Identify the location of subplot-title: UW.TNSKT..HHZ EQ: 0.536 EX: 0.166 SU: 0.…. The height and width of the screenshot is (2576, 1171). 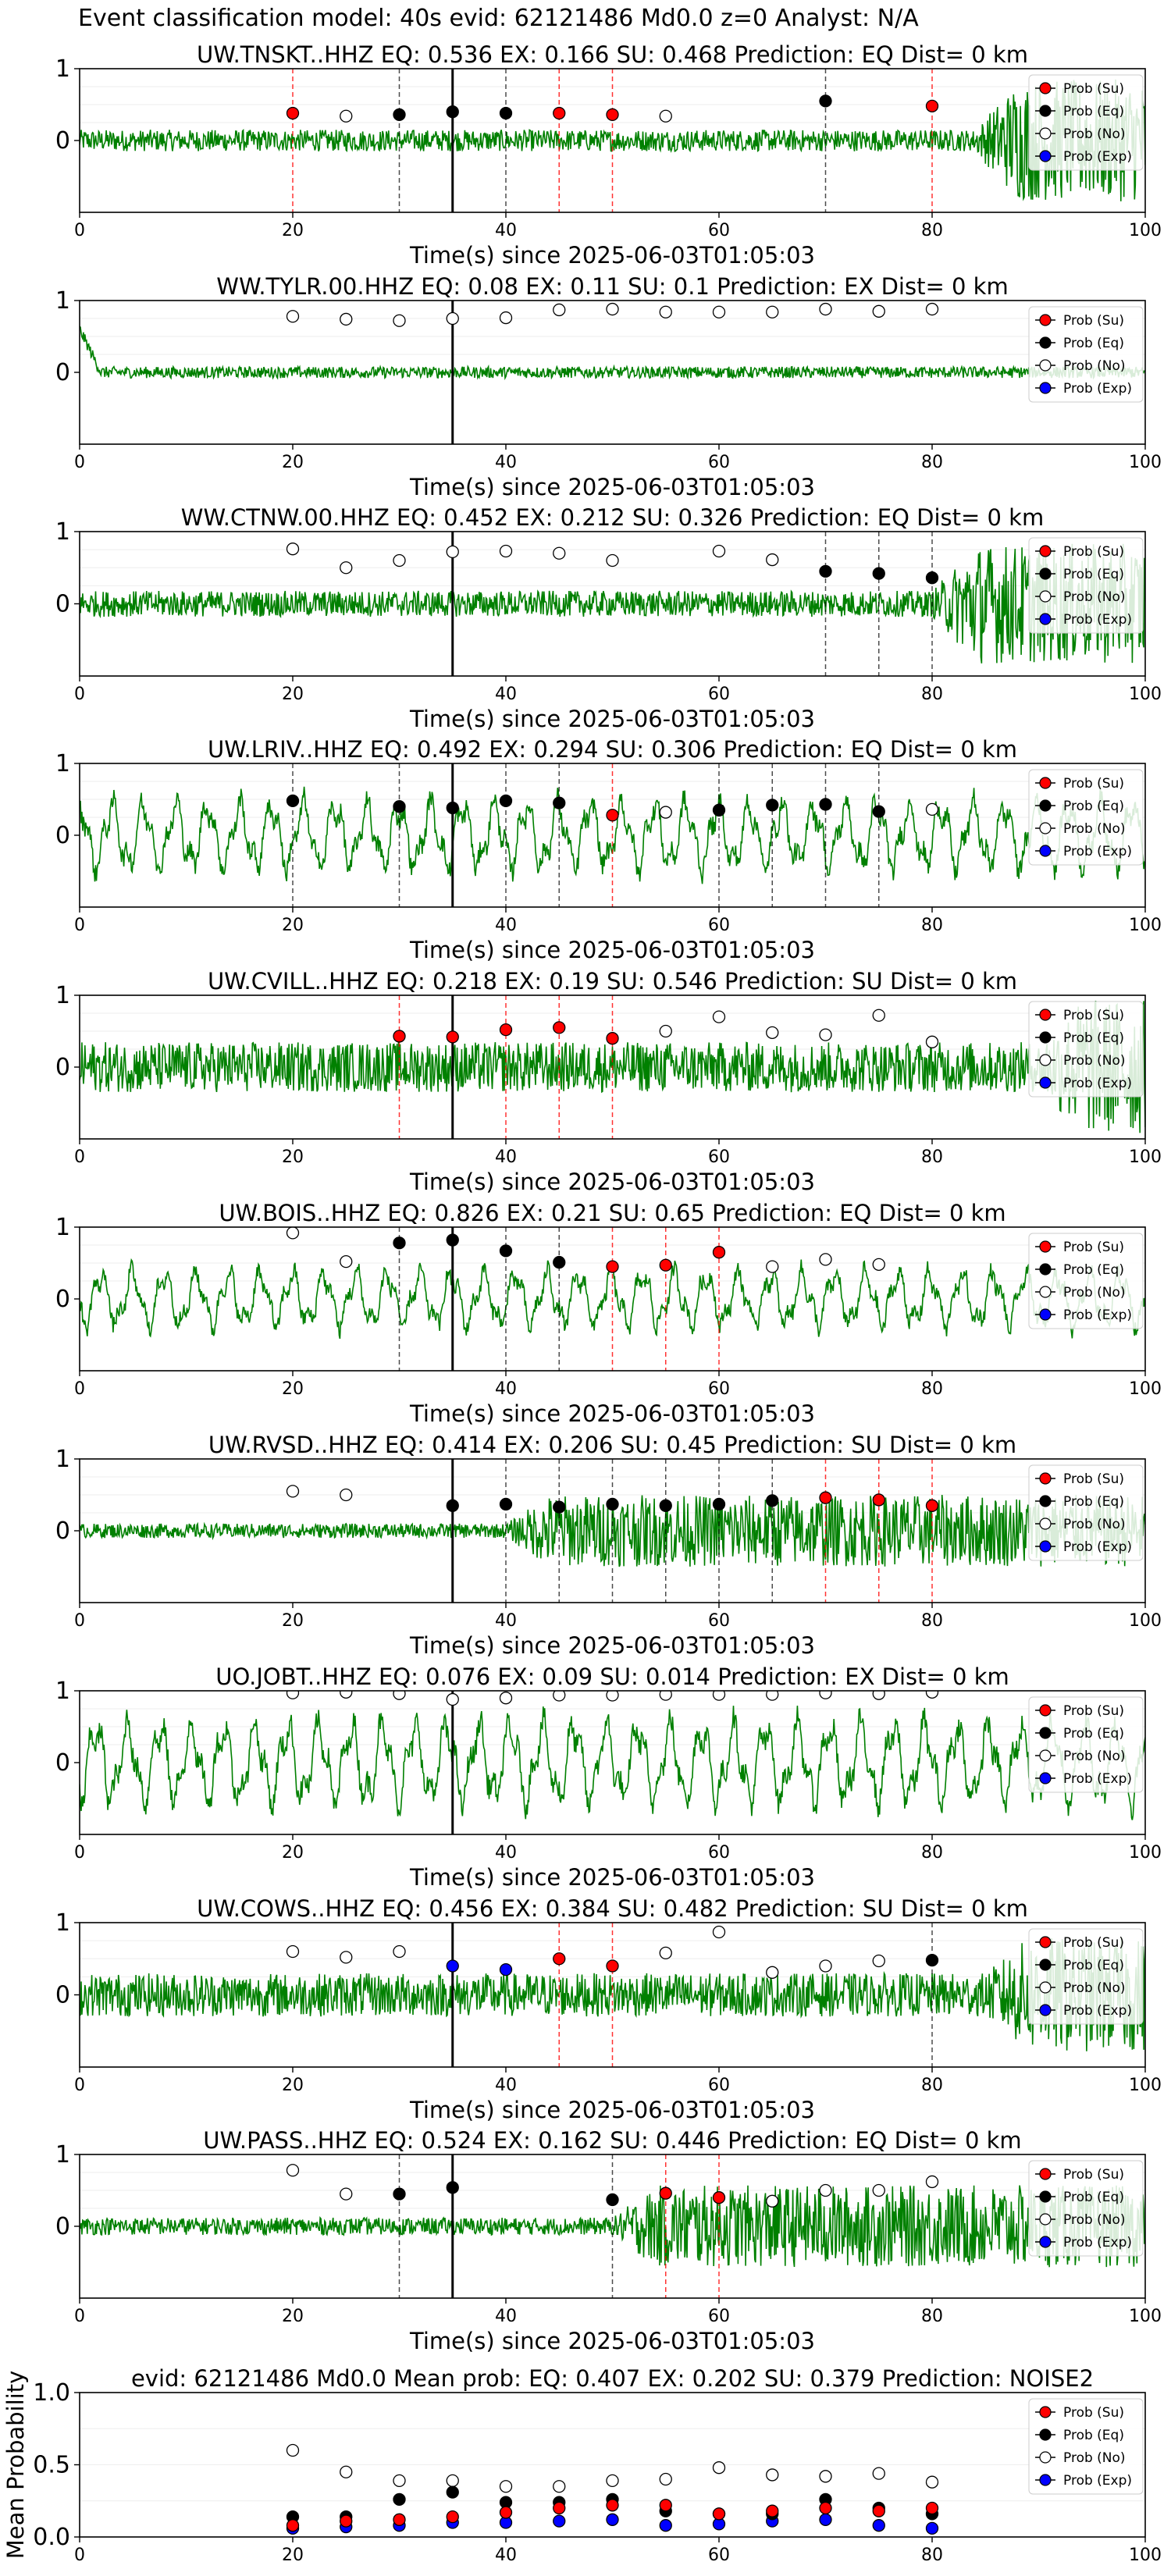
(612, 54).